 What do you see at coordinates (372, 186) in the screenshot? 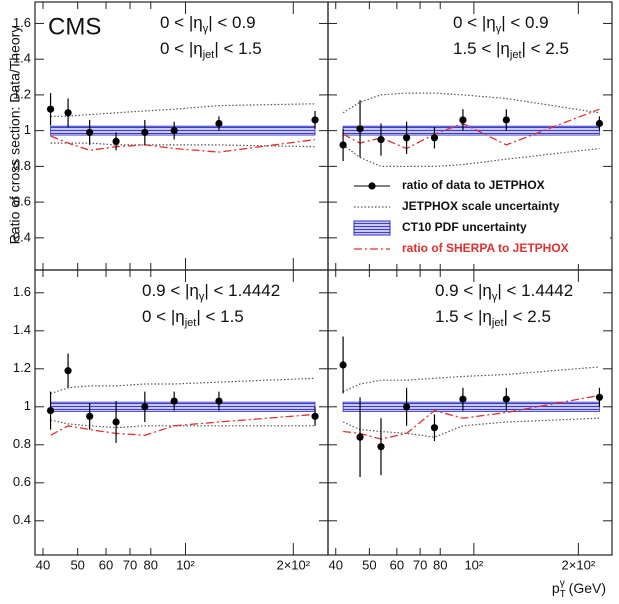
I see `legend-swatch` at bounding box center [372, 186].